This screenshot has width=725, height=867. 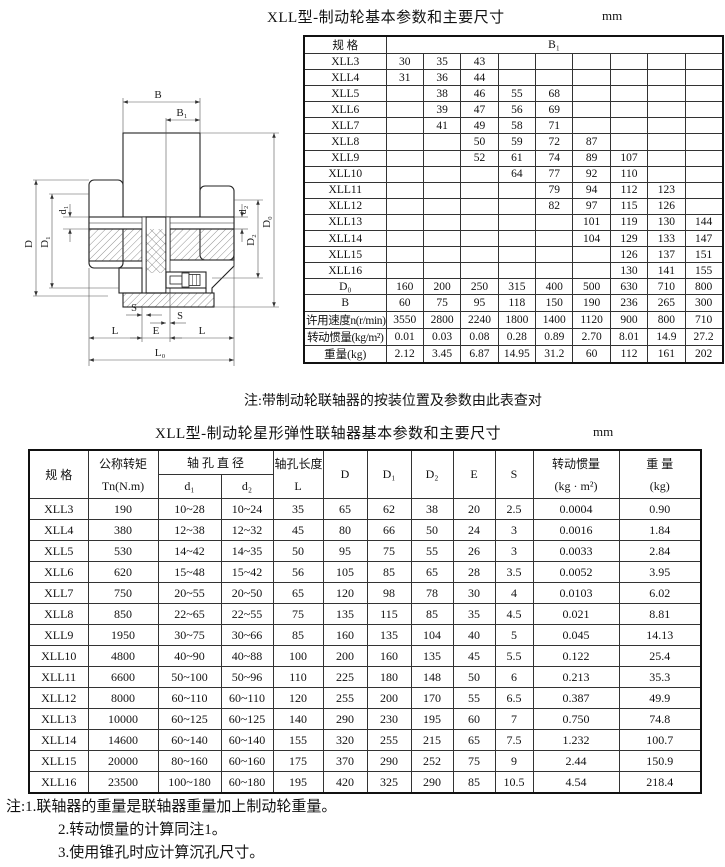 I want to click on table-row: XLL14 104 129 133 147, so click(x=513, y=239).